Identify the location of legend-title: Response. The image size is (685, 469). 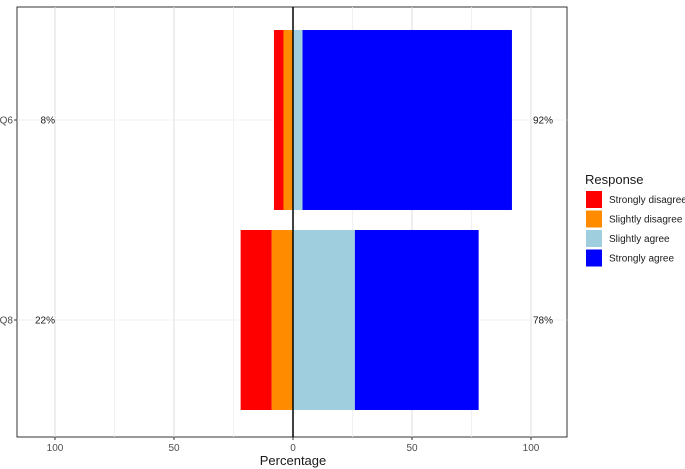
(614, 179).